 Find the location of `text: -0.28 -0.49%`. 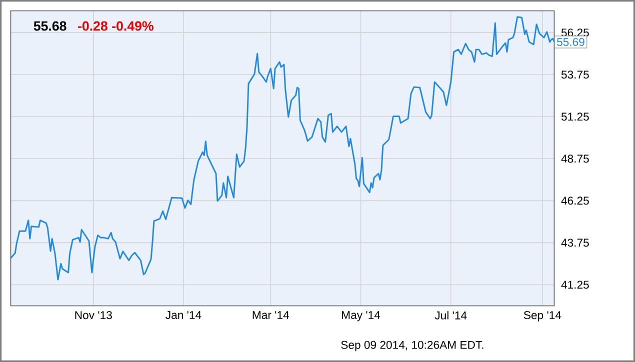

text: -0.28 -0.49% is located at coordinates (116, 26).